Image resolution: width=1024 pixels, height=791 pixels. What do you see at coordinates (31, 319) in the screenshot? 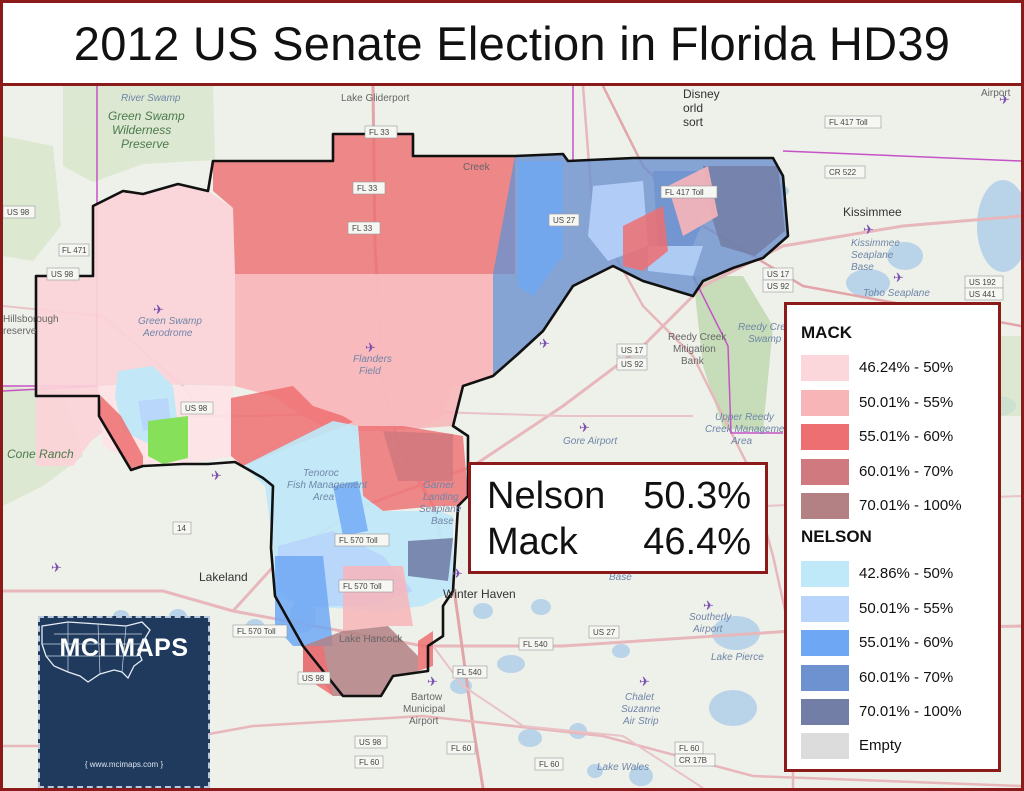
I see `label-hillsborough: Hillsborough` at bounding box center [31, 319].